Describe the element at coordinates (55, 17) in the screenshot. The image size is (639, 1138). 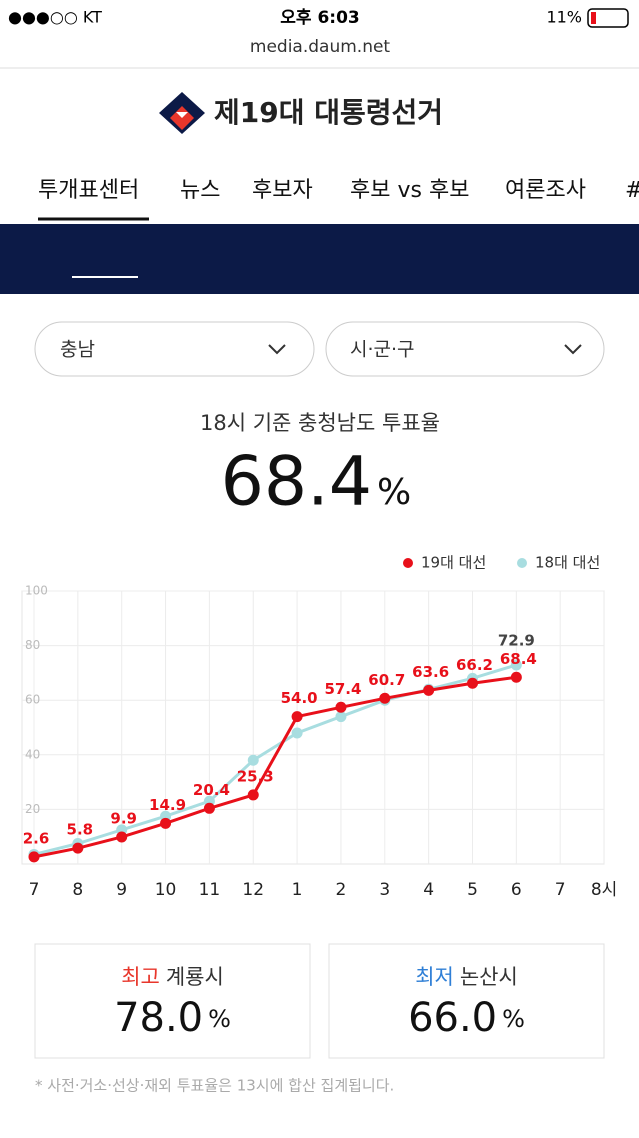
I see `carrier: ●●●○○ KT` at that location.